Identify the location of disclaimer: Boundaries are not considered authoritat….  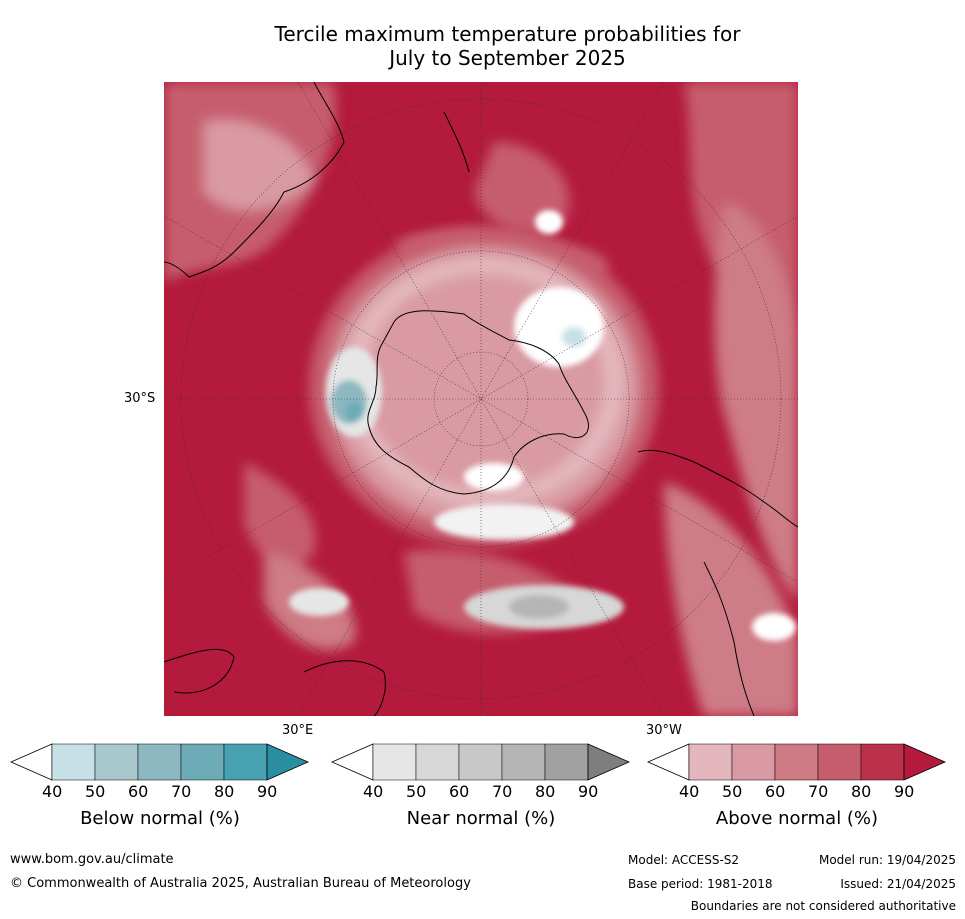
(823, 906).